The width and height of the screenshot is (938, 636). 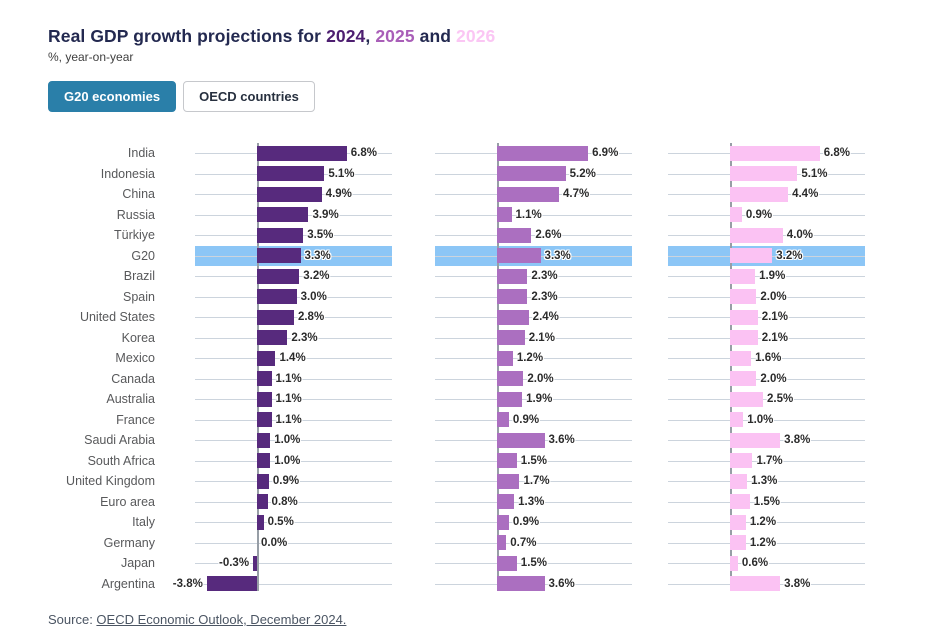 What do you see at coordinates (533, 440) in the screenshot?
I see `chart-row: 3.6%` at bounding box center [533, 440].